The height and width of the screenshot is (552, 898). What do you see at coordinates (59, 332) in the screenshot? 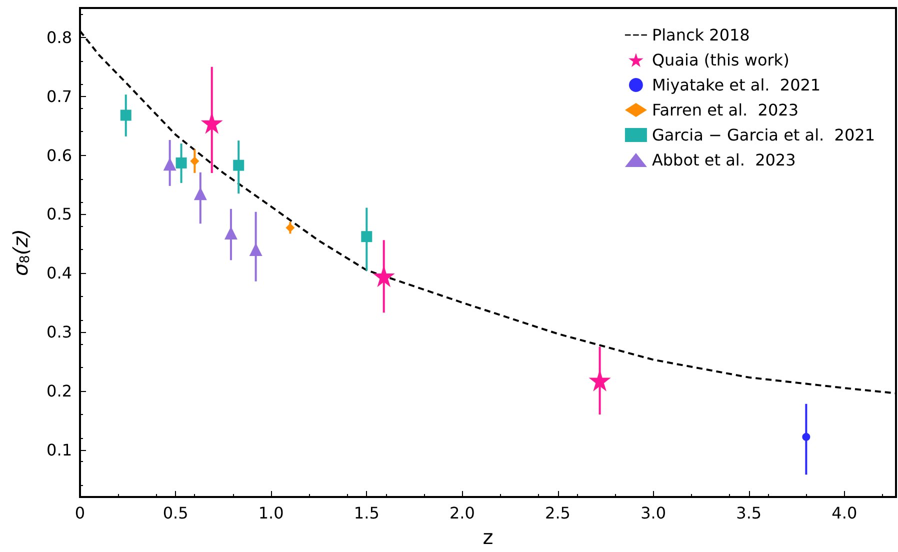
I see `y-tick-label: 0.3` at bounding box center [59, 332].